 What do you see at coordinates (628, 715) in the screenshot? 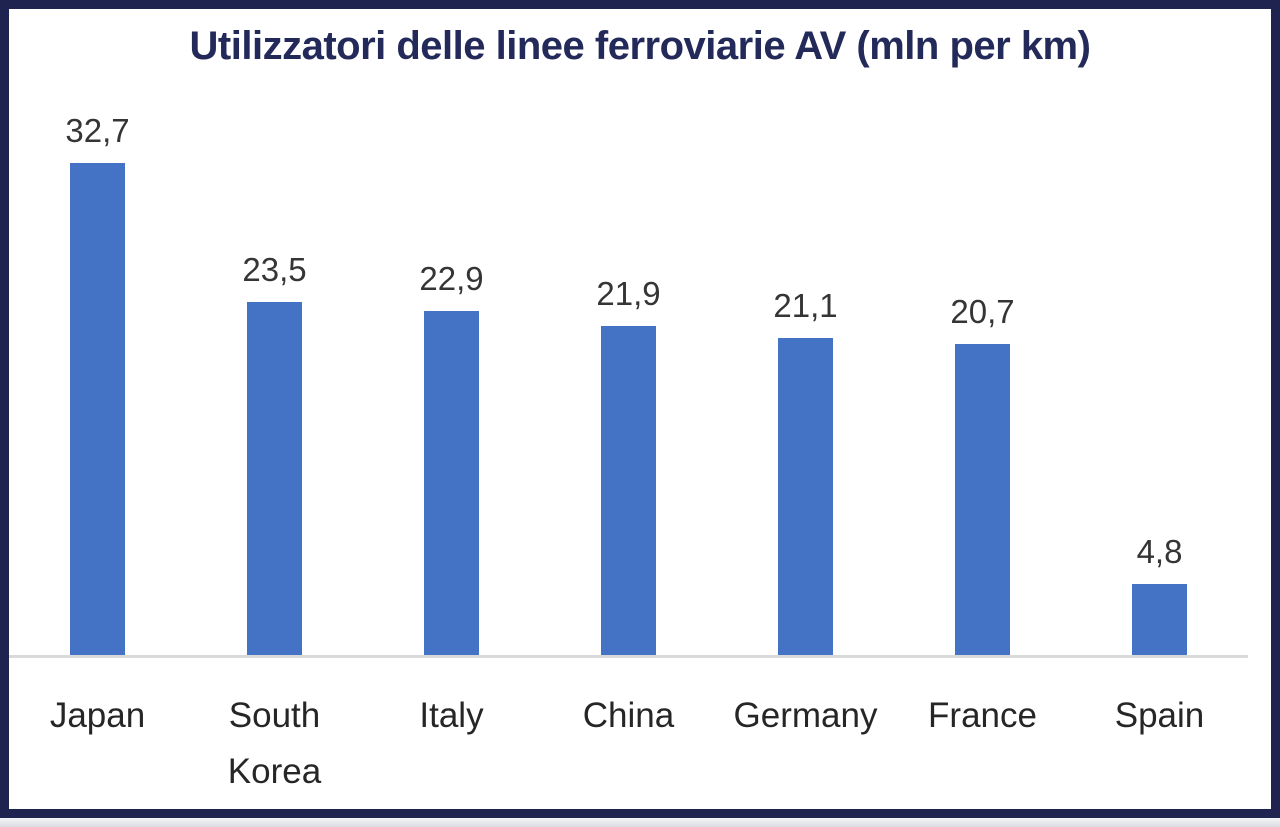
I see `category-label-china: China` at bounding box center [628, 715].